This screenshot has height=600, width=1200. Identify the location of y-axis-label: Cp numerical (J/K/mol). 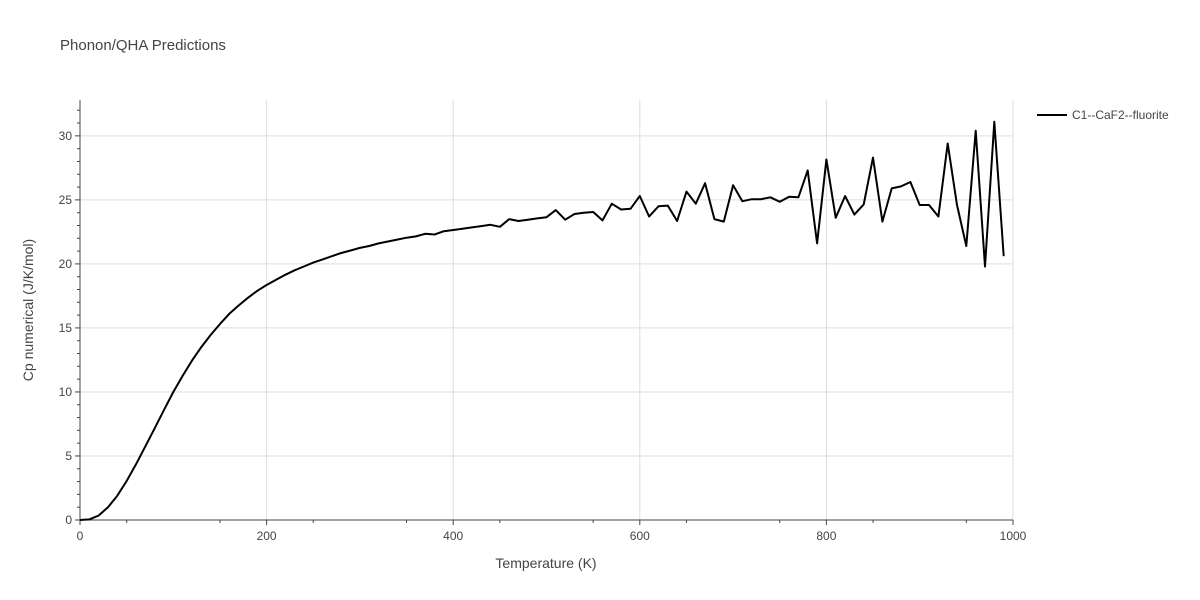
(28, 310).